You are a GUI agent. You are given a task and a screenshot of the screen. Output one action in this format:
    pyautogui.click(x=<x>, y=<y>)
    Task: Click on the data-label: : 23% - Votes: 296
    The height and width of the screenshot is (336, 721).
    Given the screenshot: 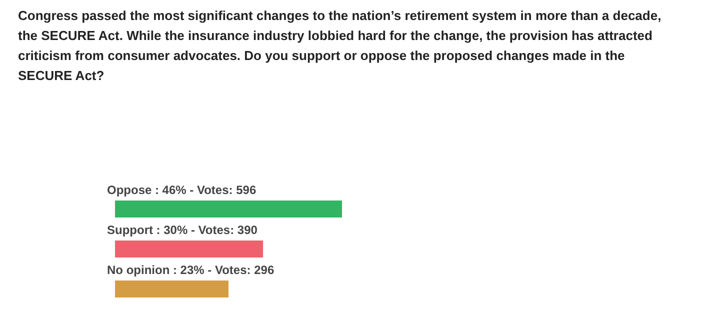 What is the action you would take?
    pyautogui.click(x=223, y=270)
    